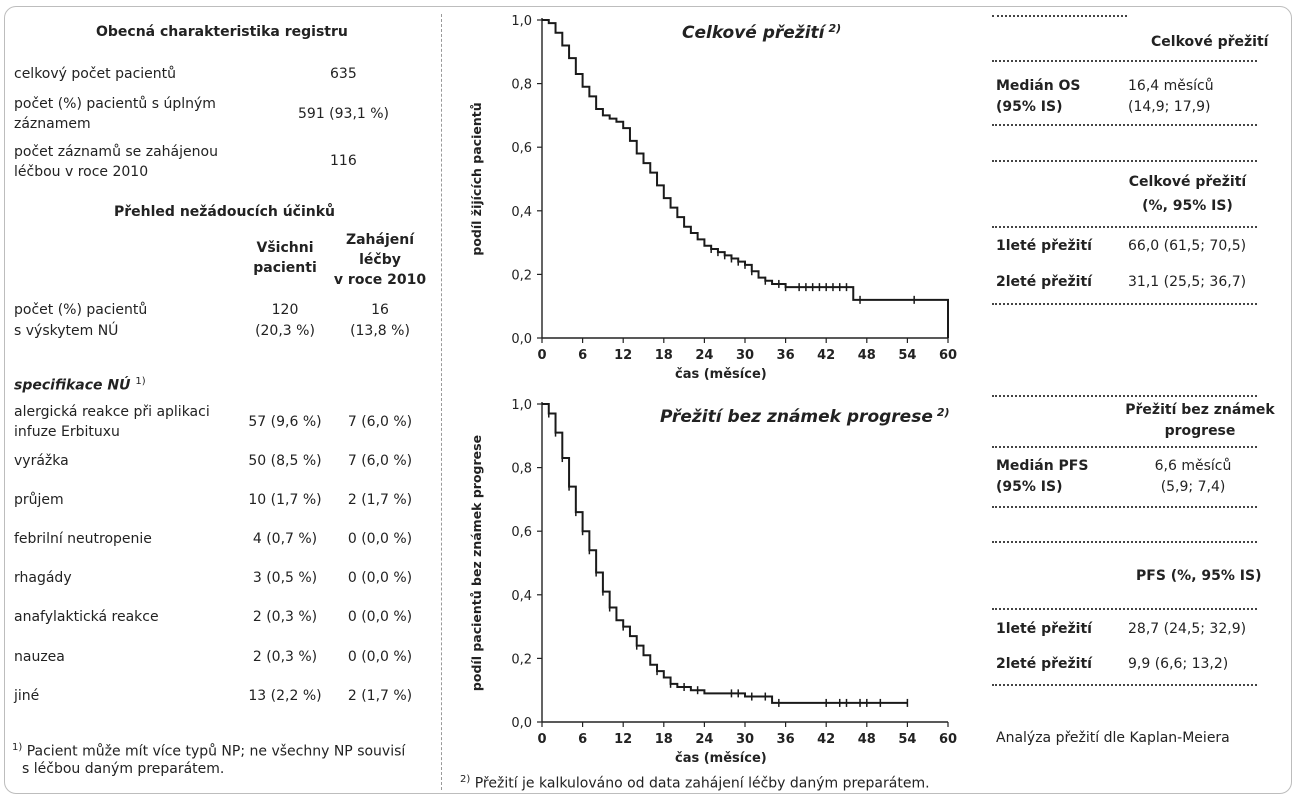 Image resolution: width=1297 pixels, height=800 pixels. I want to click on y-tick-label: 1,0, so click(521, 21).